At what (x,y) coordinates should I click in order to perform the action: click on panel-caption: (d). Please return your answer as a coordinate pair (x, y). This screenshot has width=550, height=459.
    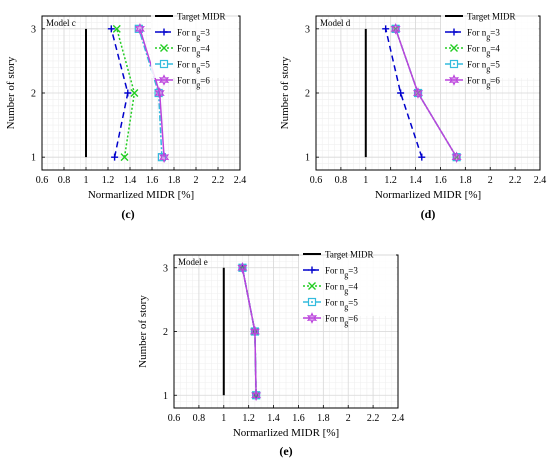
    Looking at the image, I should click on (428, 214).